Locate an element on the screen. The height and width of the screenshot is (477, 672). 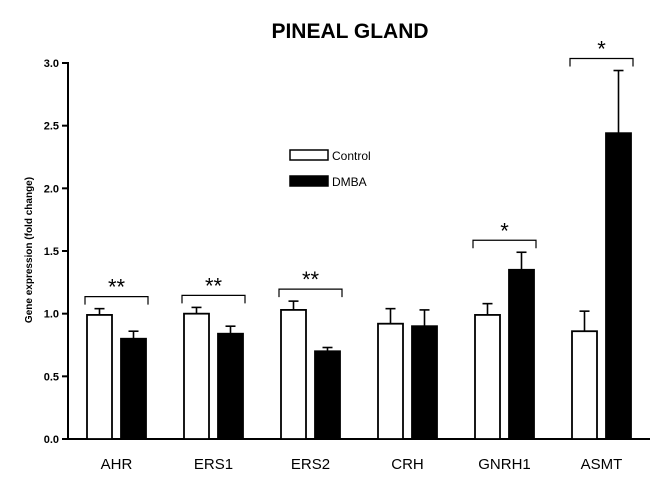
category-label: GNRH1 is located at coordinates (504, 464).